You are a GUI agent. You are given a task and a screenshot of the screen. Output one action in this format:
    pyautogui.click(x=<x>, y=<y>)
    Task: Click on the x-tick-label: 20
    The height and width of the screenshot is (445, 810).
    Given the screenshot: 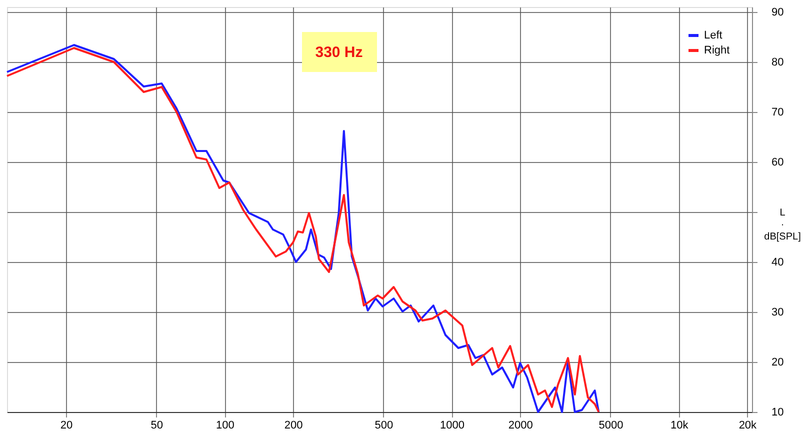 What is the action you would take?
    pyautogui.click(x=66, y=426)
    